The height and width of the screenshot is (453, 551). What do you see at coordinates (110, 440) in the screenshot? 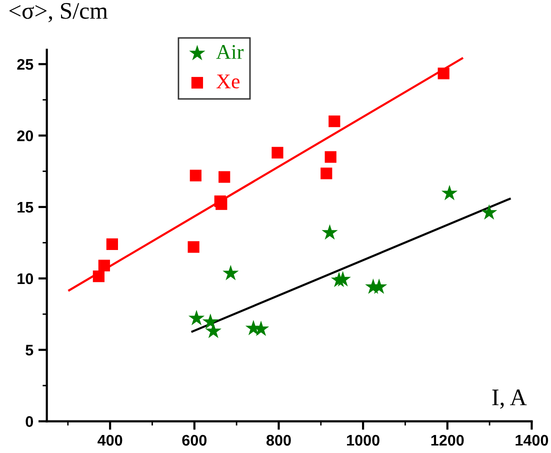
I see `x-tick-label: 400` at bounding box center [110, 440].